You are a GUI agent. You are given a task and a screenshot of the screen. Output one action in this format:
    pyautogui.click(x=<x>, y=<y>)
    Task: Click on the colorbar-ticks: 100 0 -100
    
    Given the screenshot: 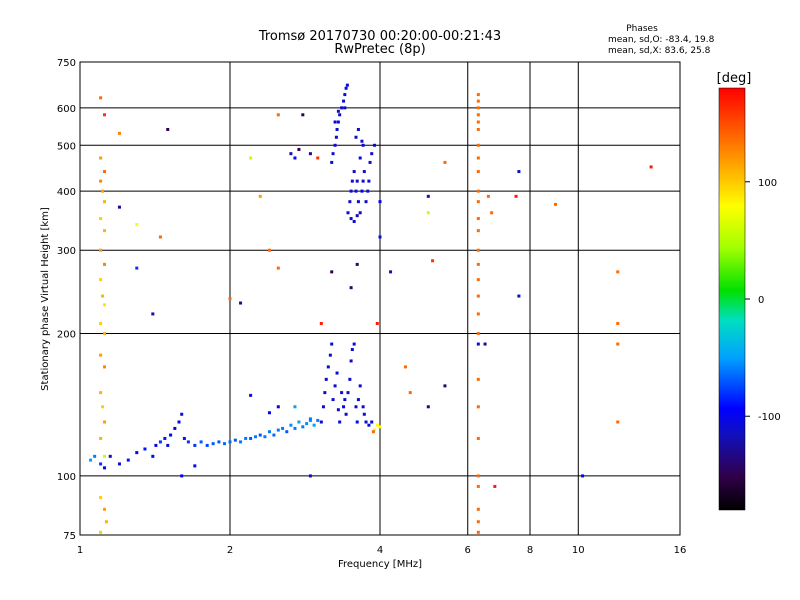 What is the action you would take?
    pyautogui.click(x=763, y=300)
    